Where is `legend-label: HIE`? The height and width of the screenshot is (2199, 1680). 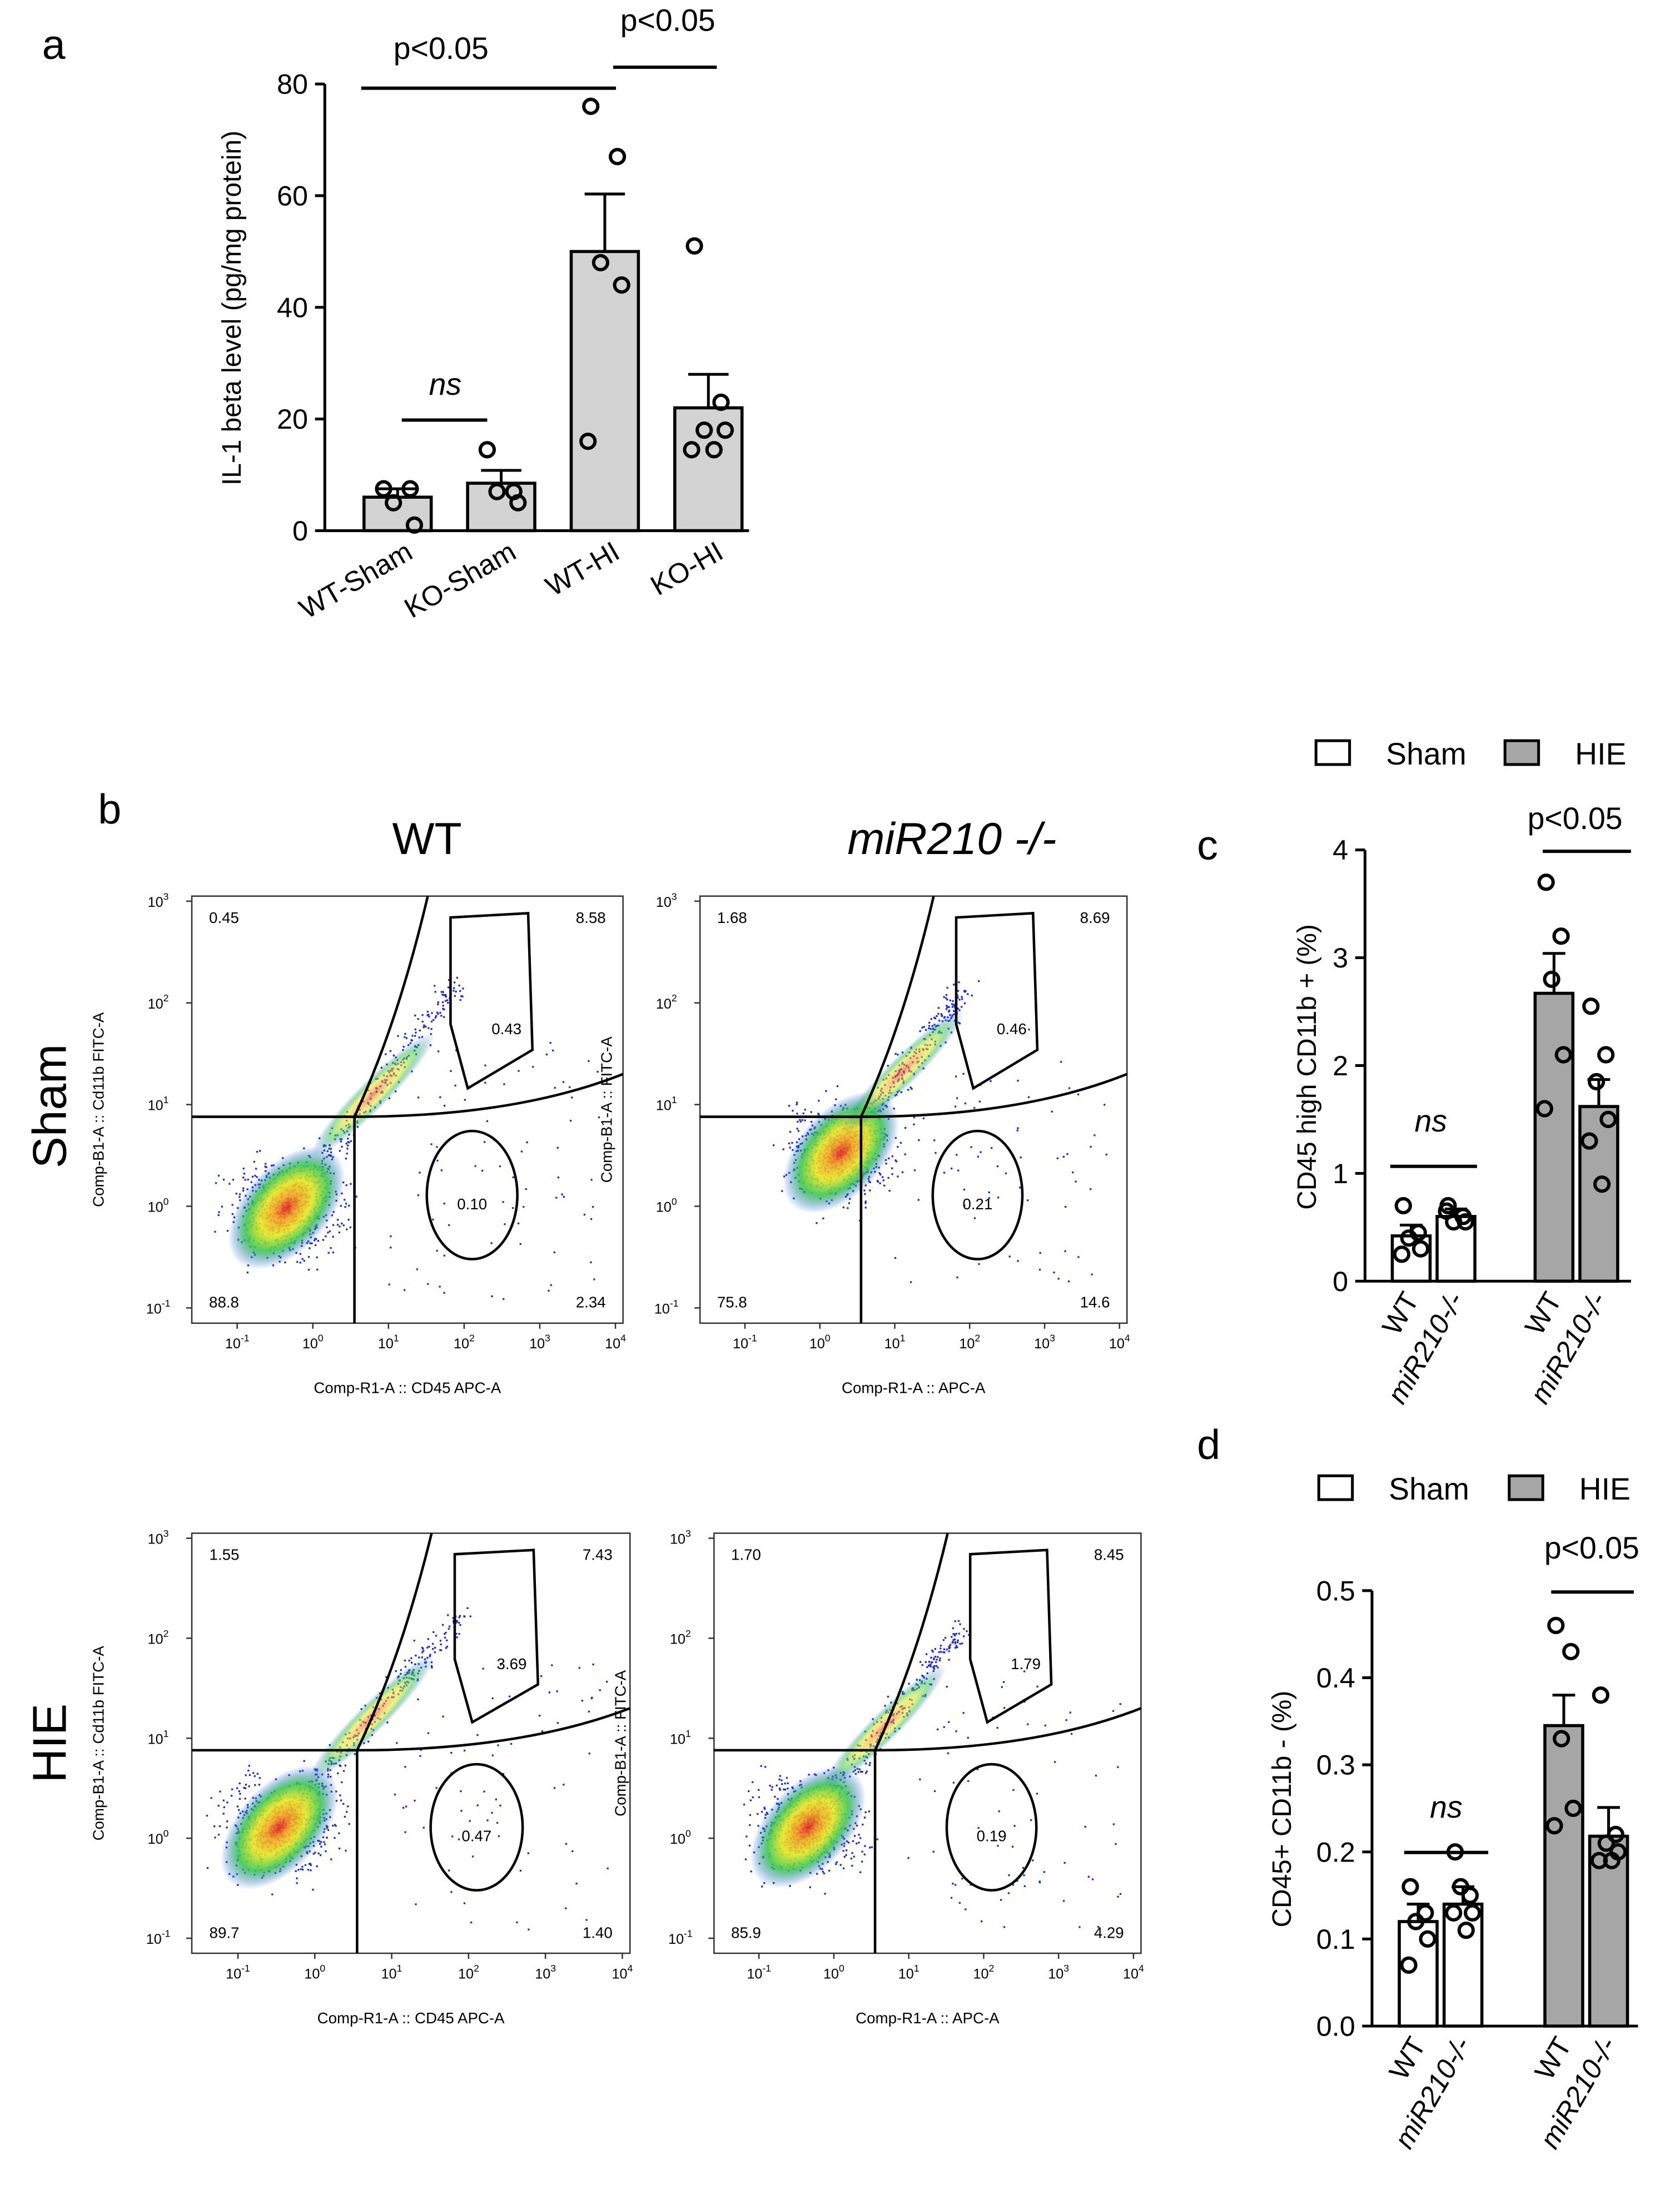
legend-label: HIE is located at coordinates (1605, 1489).